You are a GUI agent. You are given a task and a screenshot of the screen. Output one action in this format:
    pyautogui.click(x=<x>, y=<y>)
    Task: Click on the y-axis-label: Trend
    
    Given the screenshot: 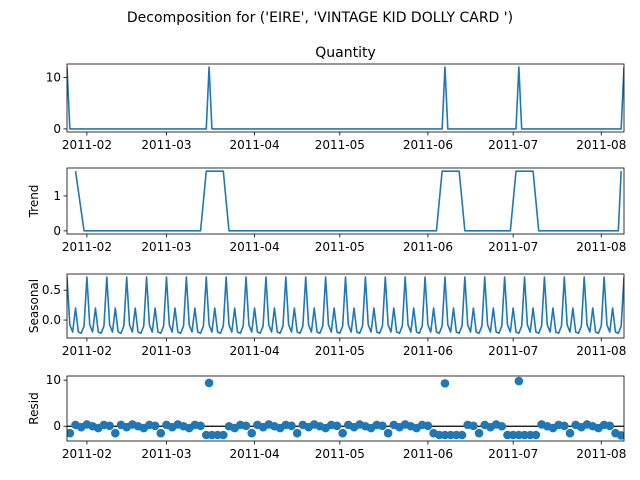 What is the action you would take?
    pyautogui.click(x=34, y=202)
    